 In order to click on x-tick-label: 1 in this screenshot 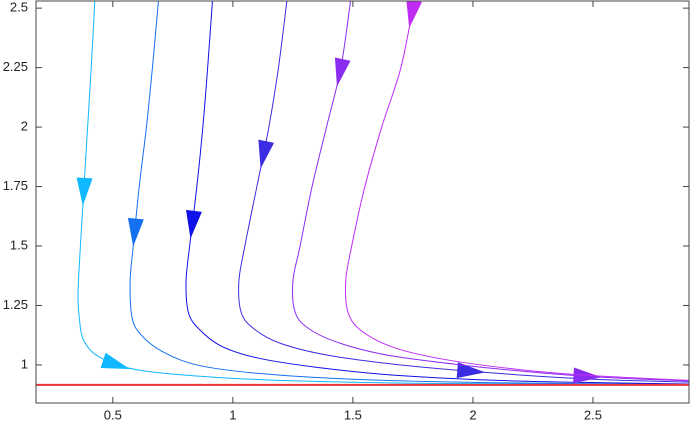, I will do `click(232, 414)`.